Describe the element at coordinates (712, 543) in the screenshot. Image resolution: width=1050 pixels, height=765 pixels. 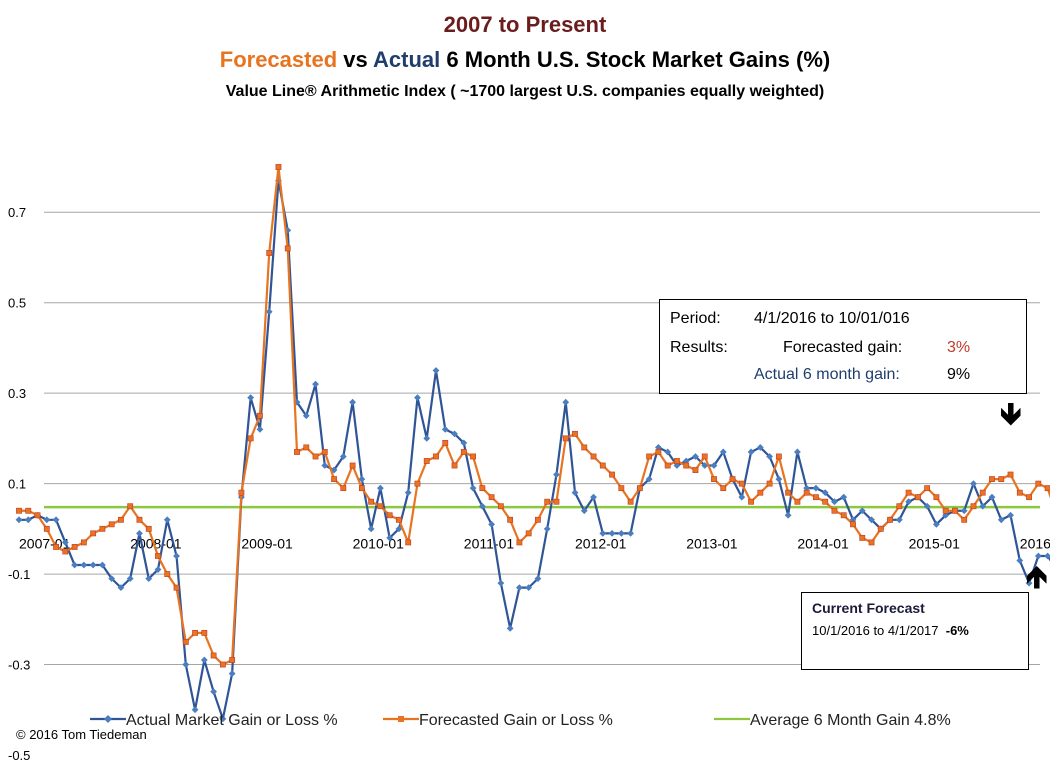
I see `x-tick-label: 2013-01` at that location.